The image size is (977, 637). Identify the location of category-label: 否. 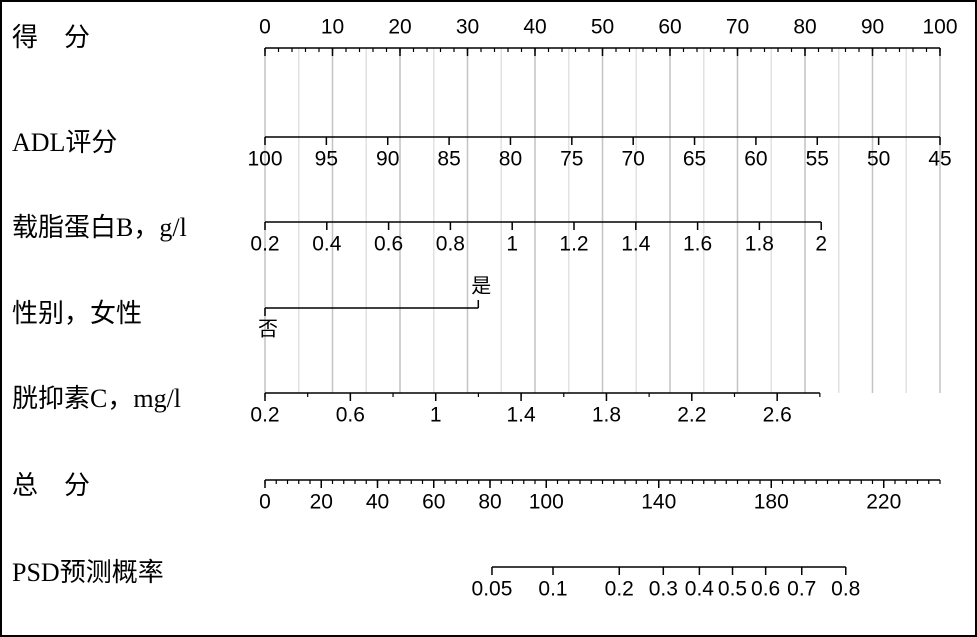
(268, 330).